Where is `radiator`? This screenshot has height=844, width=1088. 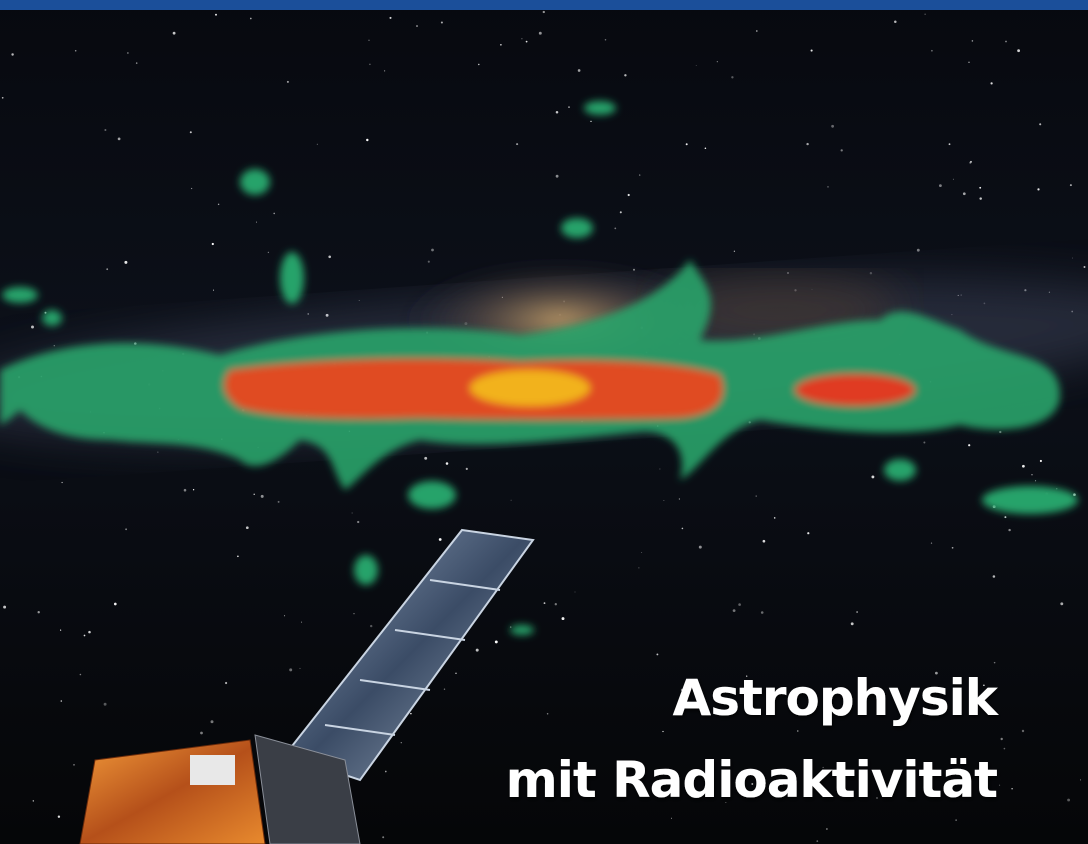
radiator is located at coordinates (212, 770).